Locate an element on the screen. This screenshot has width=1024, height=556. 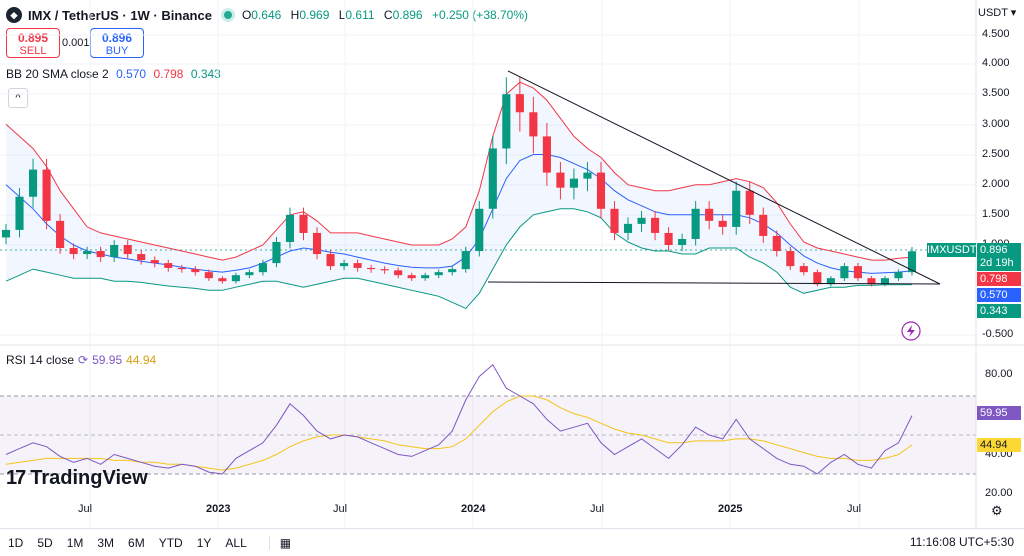
timeframe-button: 1D is located at coordinates (16, 542).